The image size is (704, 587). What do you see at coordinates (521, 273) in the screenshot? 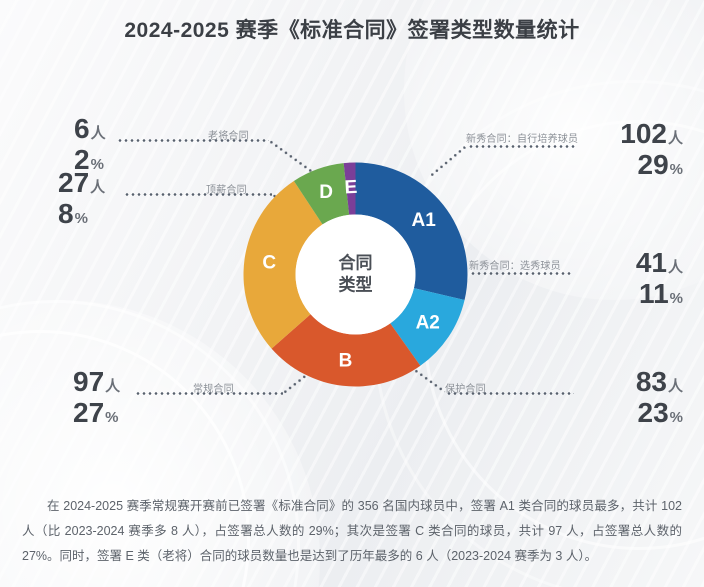
I see `leader-line-A2-horizontal` at bounding box center [521, 273].